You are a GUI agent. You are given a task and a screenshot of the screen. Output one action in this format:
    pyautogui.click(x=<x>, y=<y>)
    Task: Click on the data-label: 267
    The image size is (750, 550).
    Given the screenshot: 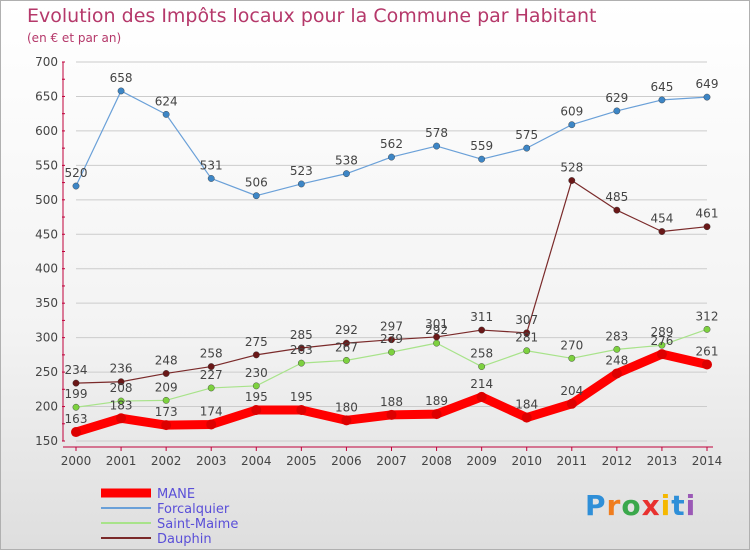 What is the action you would take?
    pyautogui.click(x=346, y=347)
    